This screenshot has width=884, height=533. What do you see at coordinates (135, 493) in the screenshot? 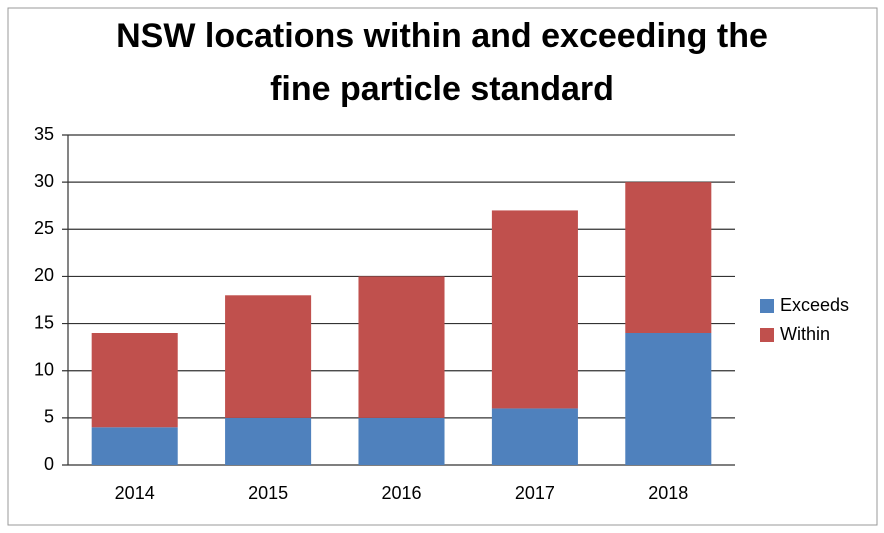
I see `x-tick-label: 2014` at bounding box center [135, 493].